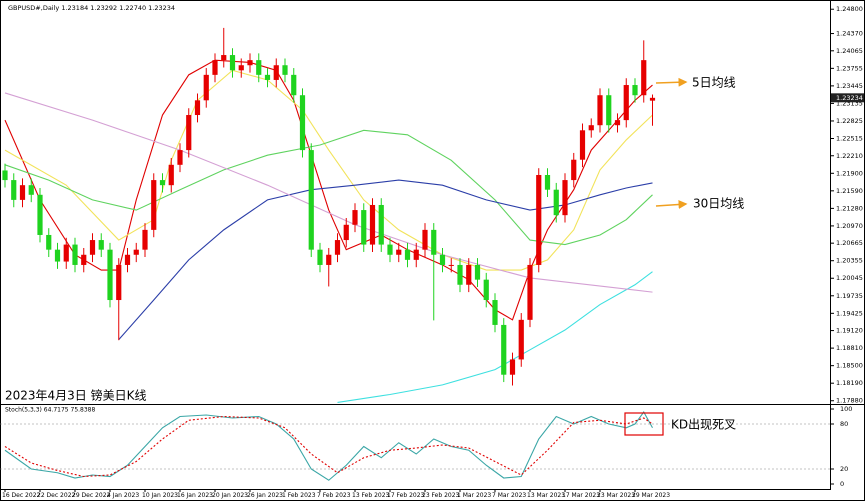 This screenshot has width=865, height=501. Describe the element at coordinates (849, 86) in the screenshot. I see `y-tick-label: 1.23445` at that location.